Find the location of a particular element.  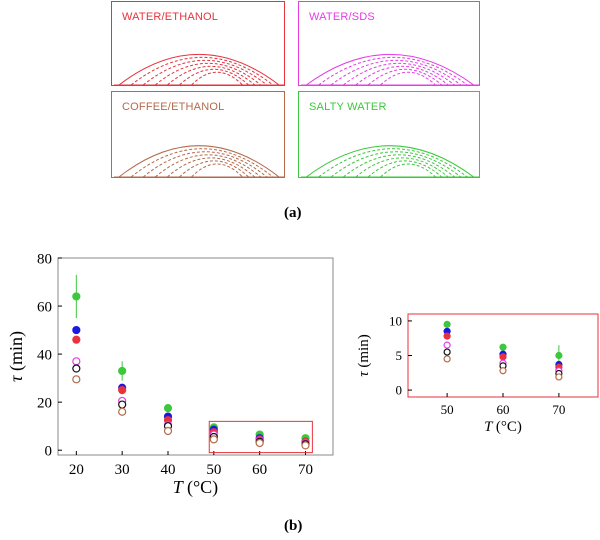

x-tick-label: 20 is located at coordinates (76, 470).